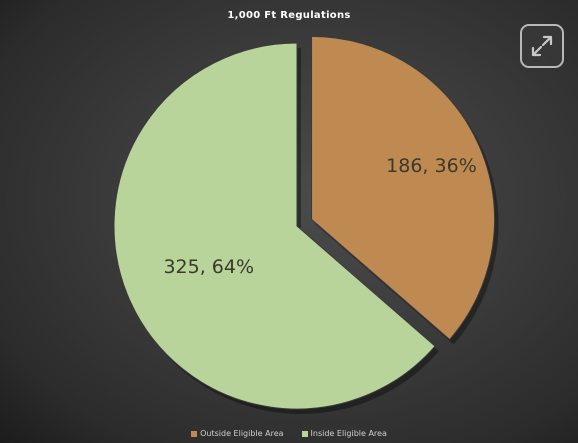 Image resolution: width=578 pixels, height=443 pixels. Describe the element at coordinates (304, 433) in the screenshot. I see `legend-swatch-inside` at that location.